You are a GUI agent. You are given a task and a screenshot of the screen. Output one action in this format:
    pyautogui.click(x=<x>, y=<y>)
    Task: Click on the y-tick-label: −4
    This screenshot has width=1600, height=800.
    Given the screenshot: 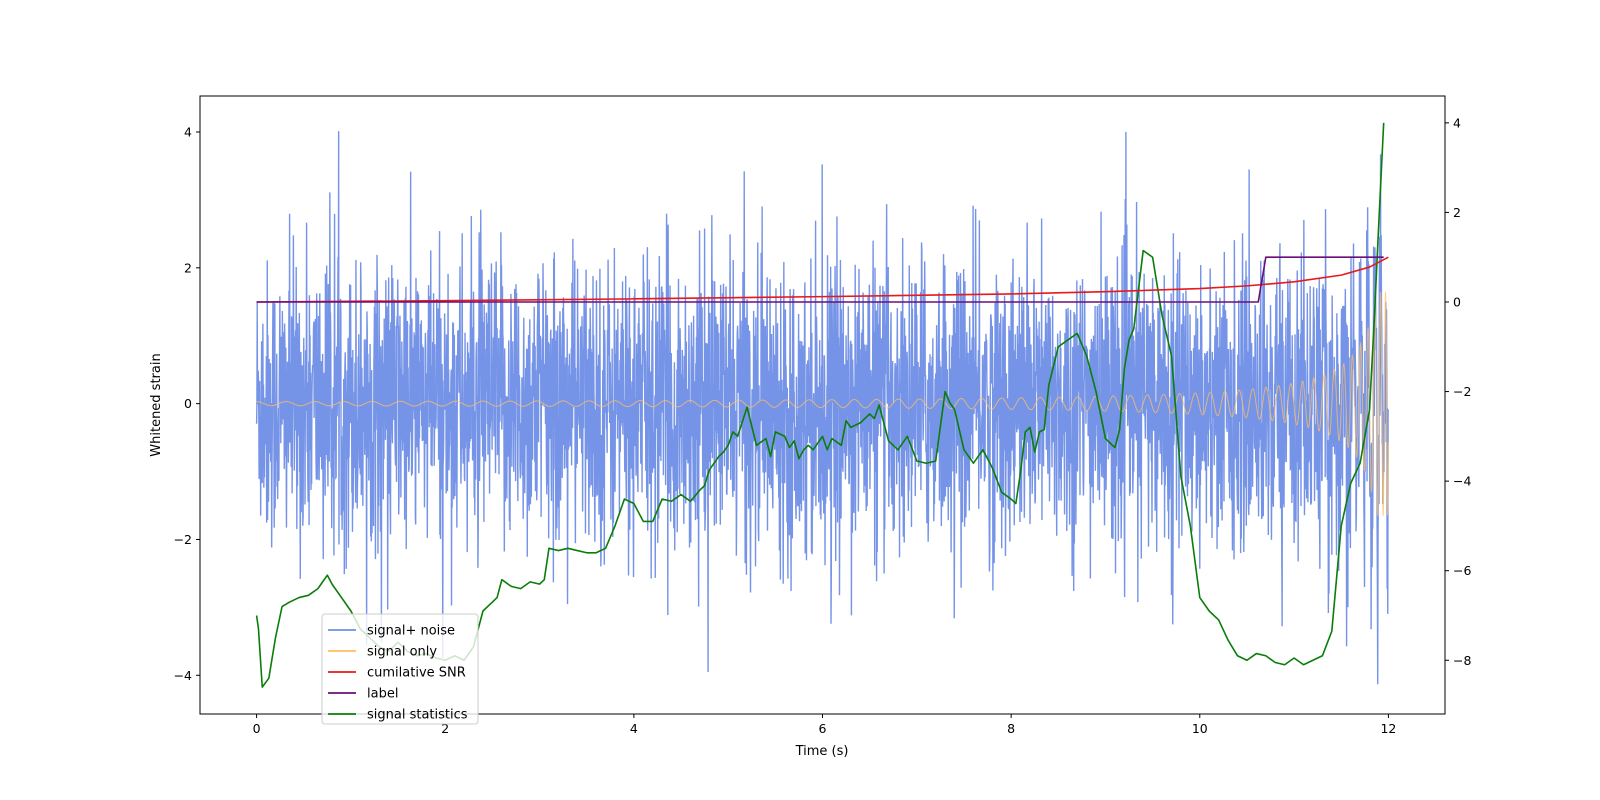 What is the action you would take?
    pyautogui.click(x=183, y=675)
    